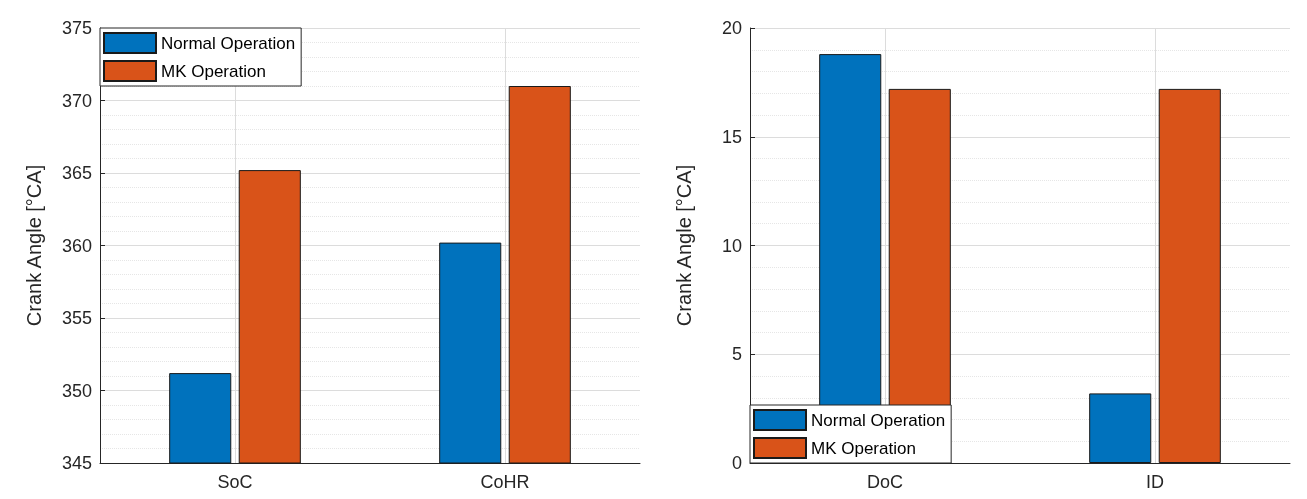  I want to click on y-tick-label: 370, so click(76, 100).